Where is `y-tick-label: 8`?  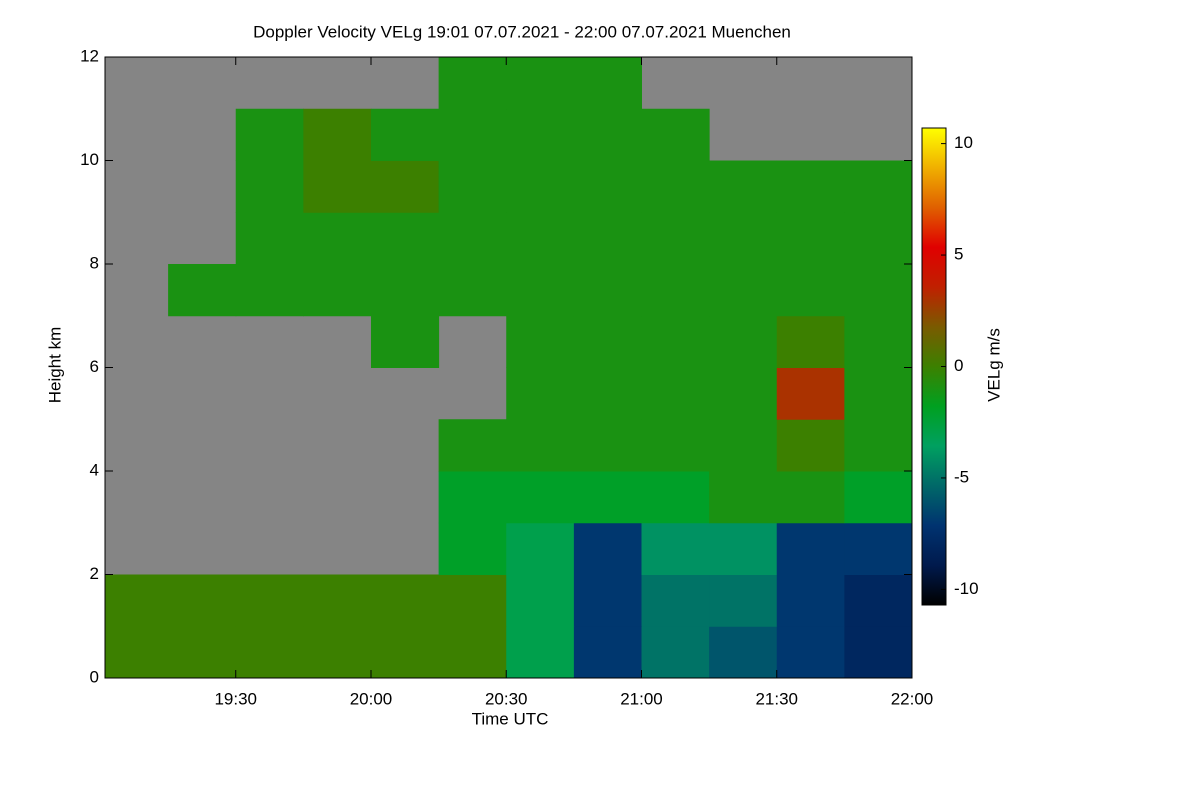
y-tick-label: 8 is located at coordinates (94, 262).